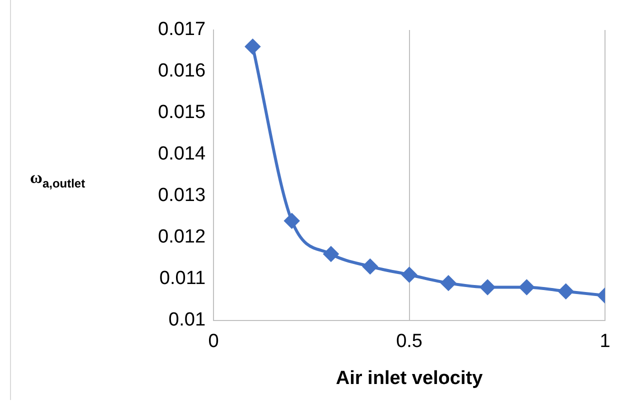 This screenshot has width=627, height=404. Describe the element at coordinates (182, 237) in the screenshot. I see `y-tick-label: 0.012` at that location.